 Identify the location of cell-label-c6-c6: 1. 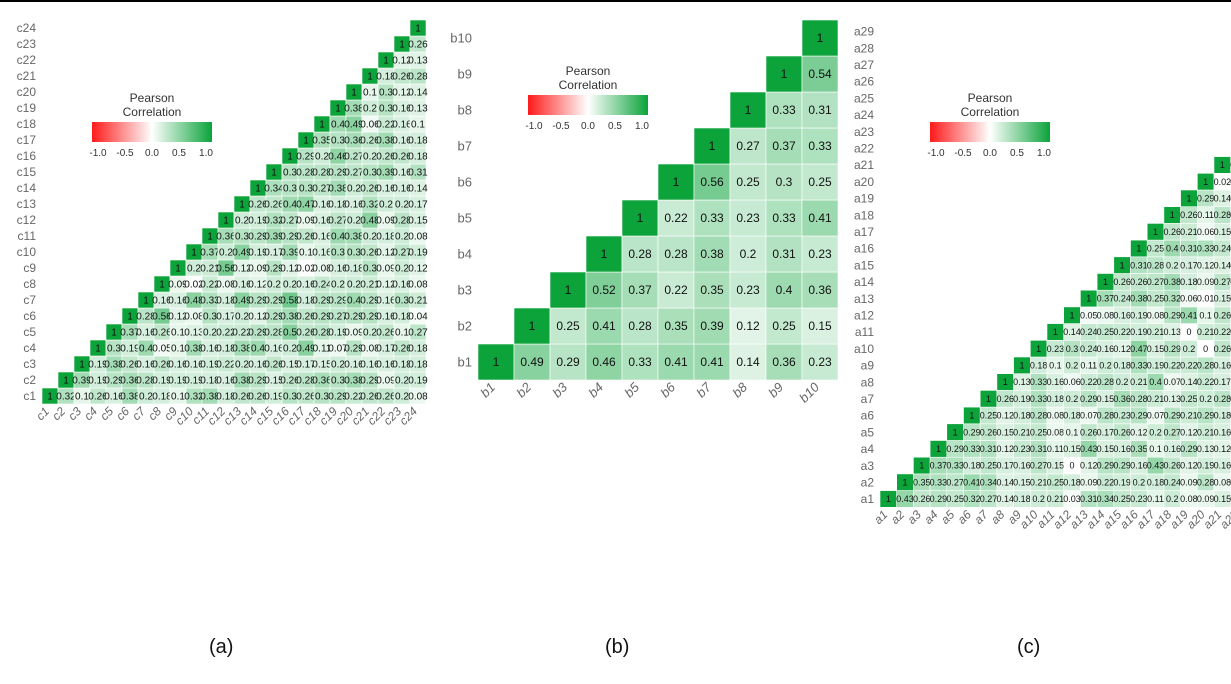
(130, 317).